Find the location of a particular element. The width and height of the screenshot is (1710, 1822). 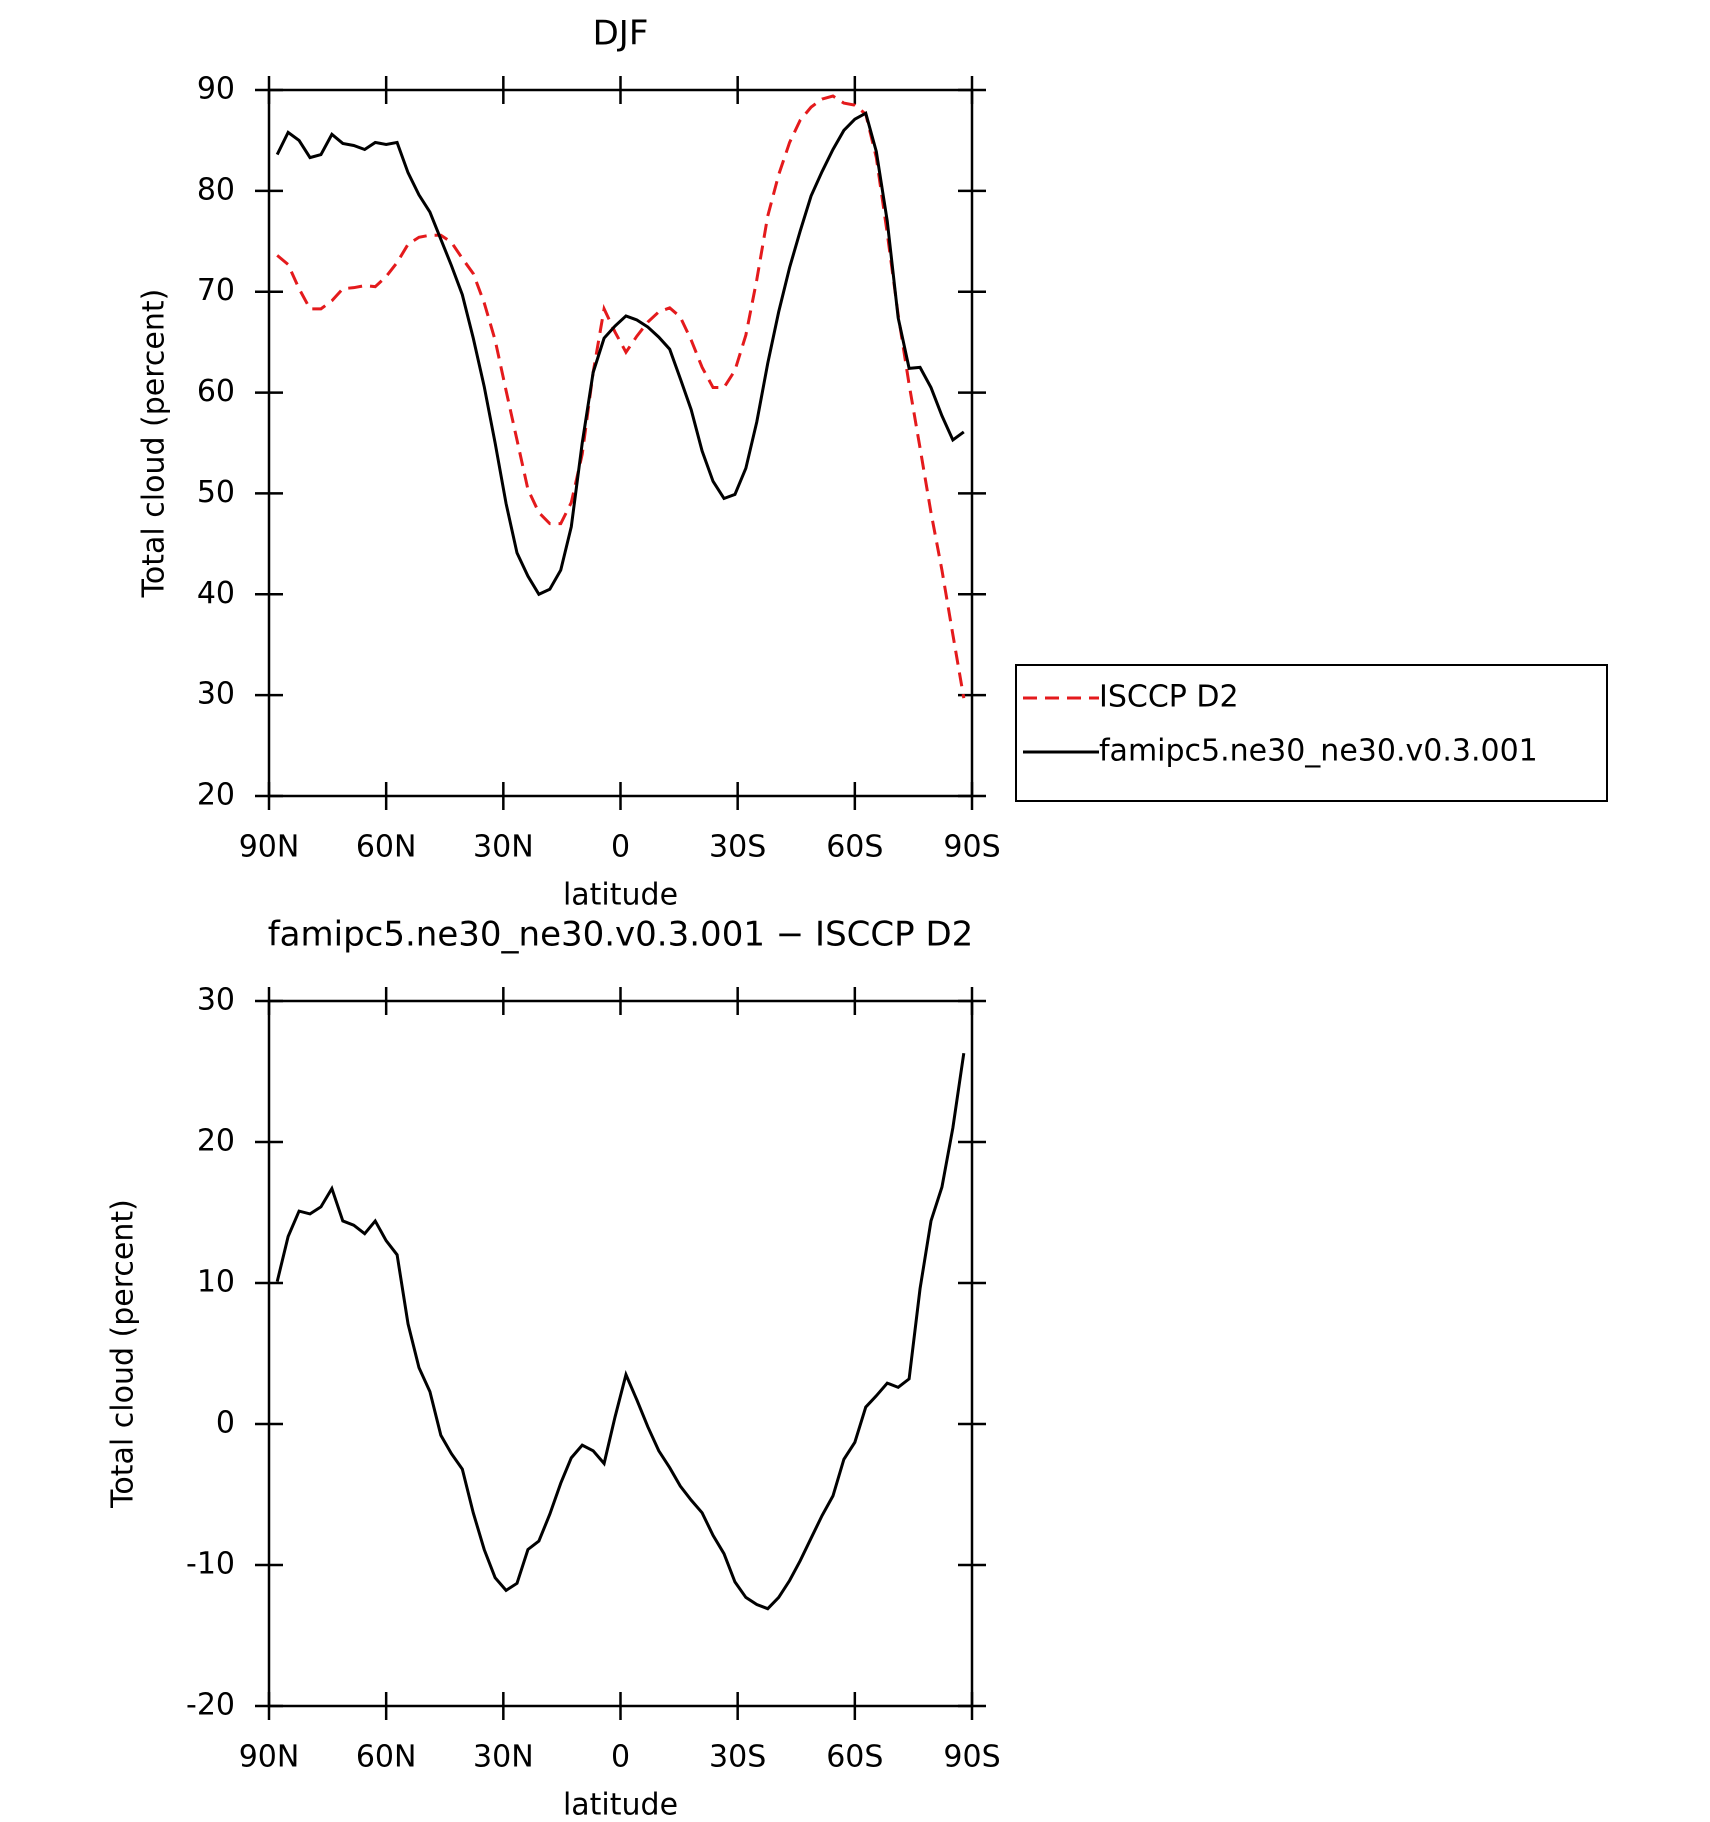

y-tick-label: 70 is located at coordinates (216, 290).